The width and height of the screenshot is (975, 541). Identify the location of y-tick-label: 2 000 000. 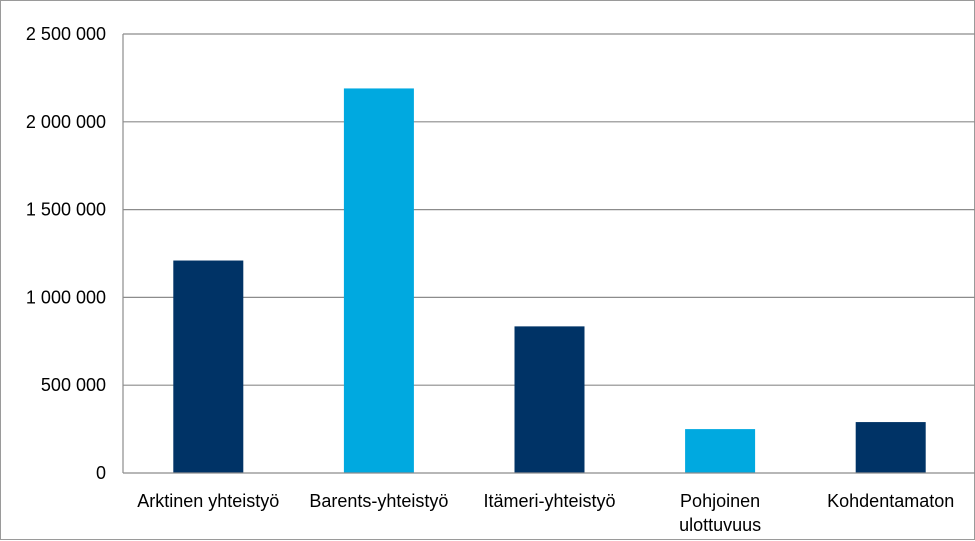
(66, 122).